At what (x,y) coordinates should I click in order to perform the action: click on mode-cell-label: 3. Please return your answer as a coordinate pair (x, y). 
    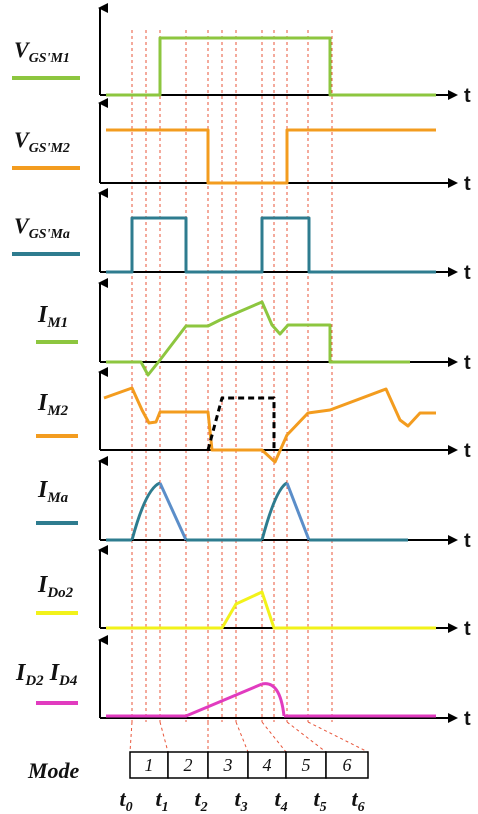
    Looking at the image, I should click on (228, 765).